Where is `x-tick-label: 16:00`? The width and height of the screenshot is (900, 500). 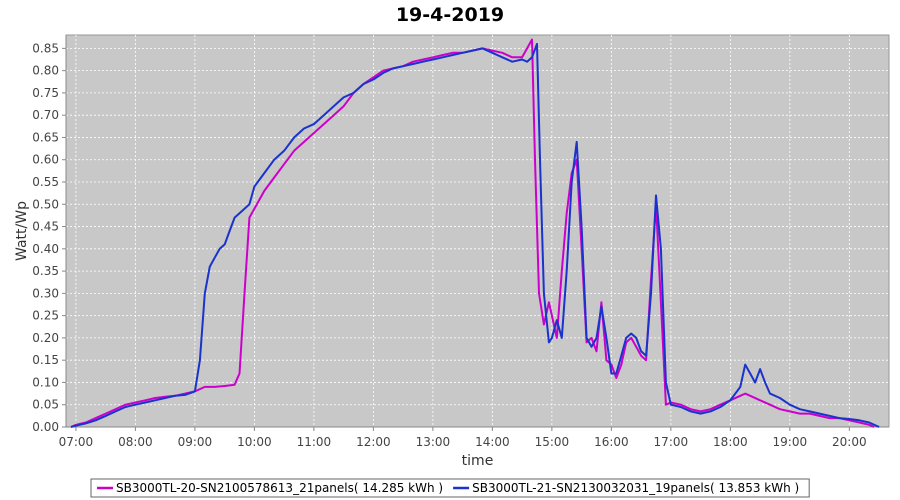 x-tick-label: 16:00 is located at coordinates (611, 442).